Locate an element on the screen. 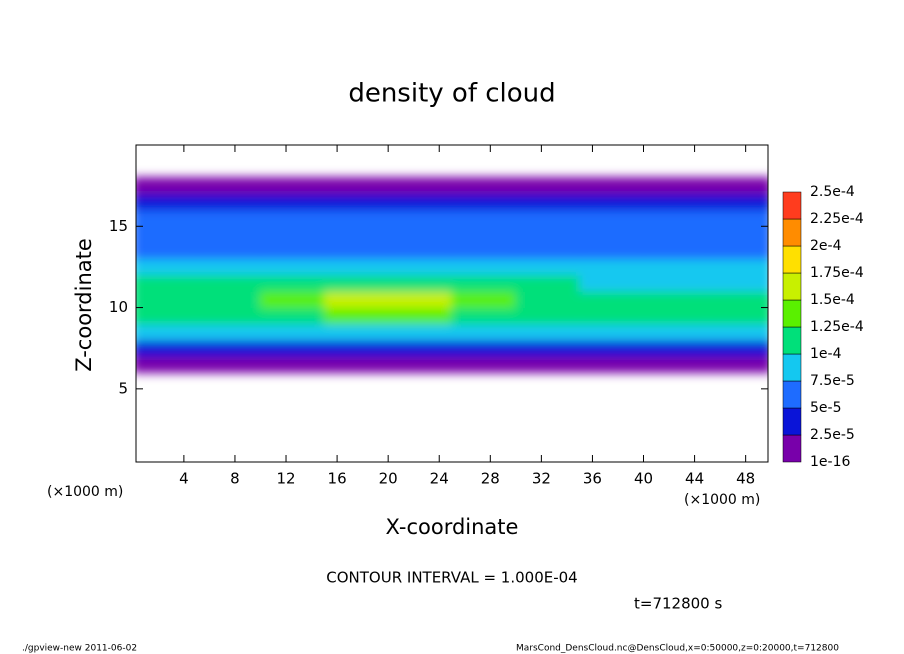  x-tick-label: 12 is located at coordinates (285, 479).